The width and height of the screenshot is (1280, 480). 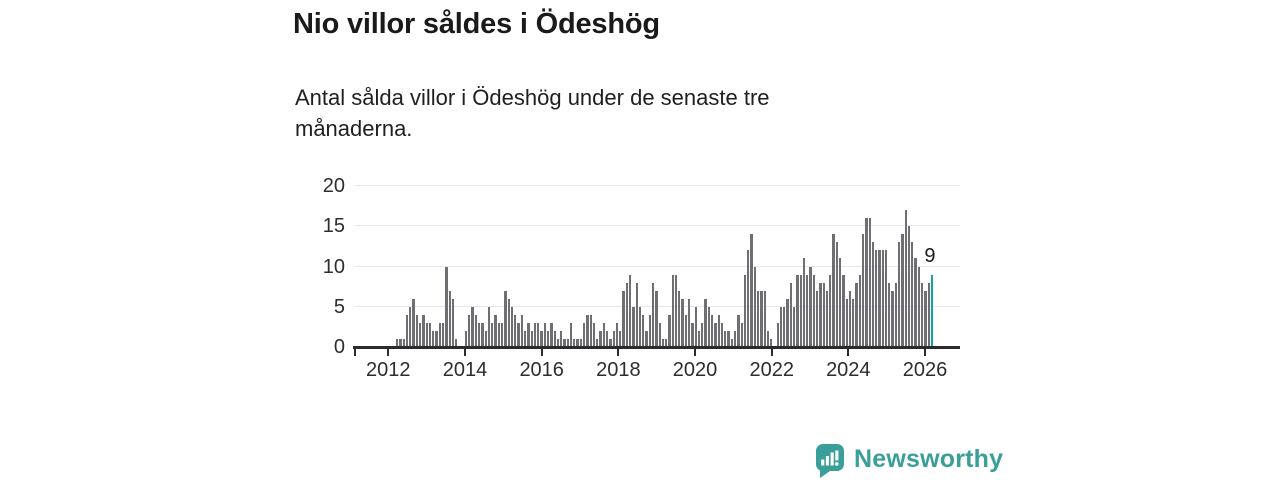 What do you see at coordinates (829, 461) in the screenshot?
I see `newsworthy-chart-bubble-icon` at bounding box center [829, 461].